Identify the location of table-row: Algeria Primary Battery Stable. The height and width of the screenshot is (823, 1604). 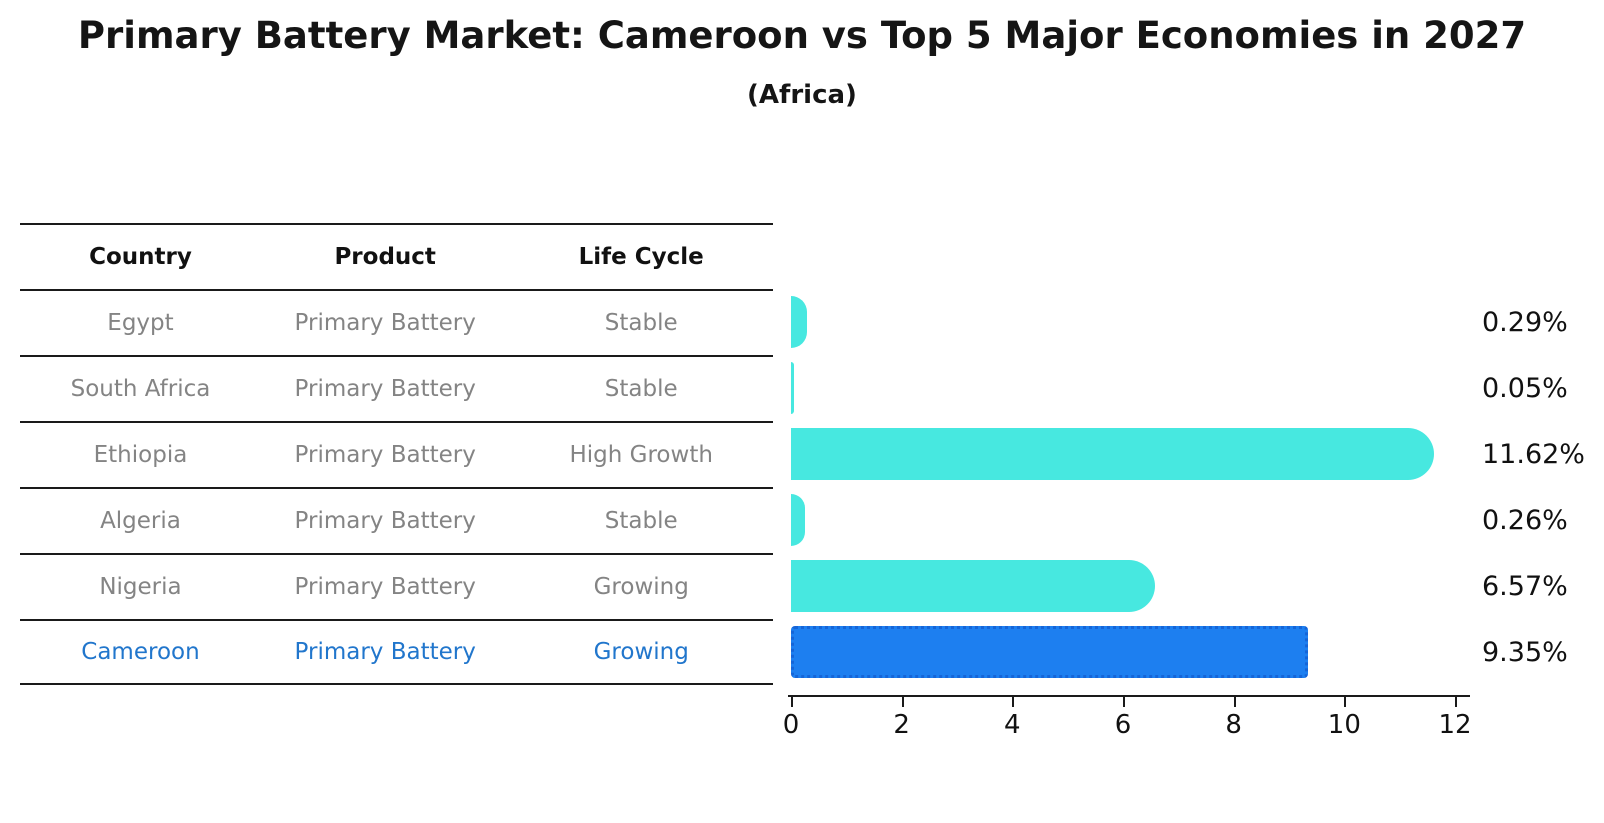
(396, 520).